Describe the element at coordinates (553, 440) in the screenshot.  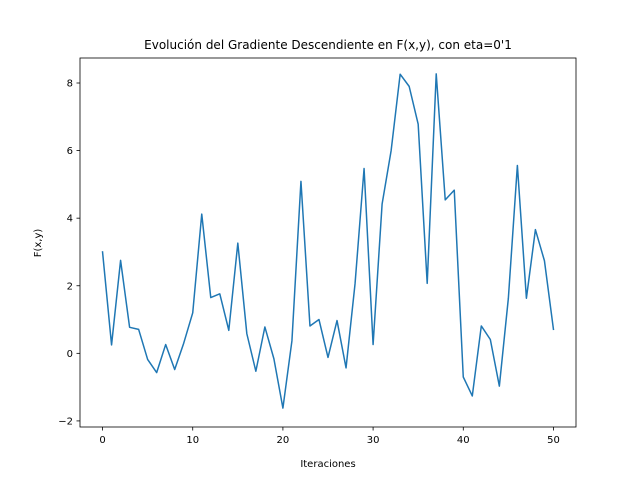
I see `x-tick-label: 50` at that location.